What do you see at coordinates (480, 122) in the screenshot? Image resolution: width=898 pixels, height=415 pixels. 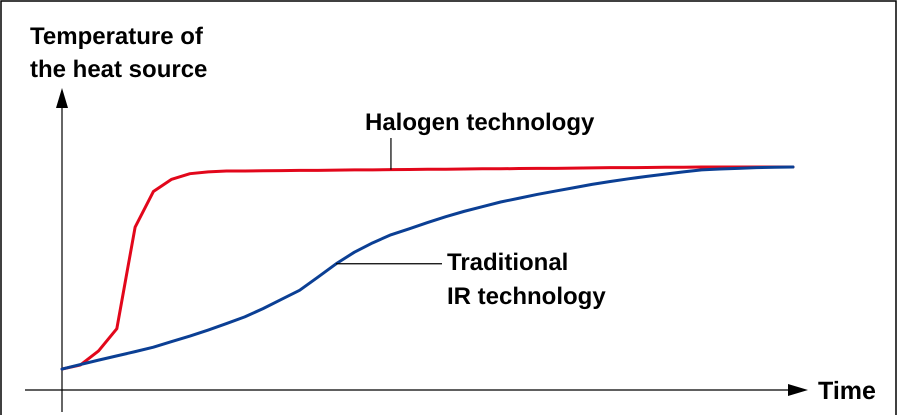 I see `series-label: Halogen technology` at bounding box center [480, 122].